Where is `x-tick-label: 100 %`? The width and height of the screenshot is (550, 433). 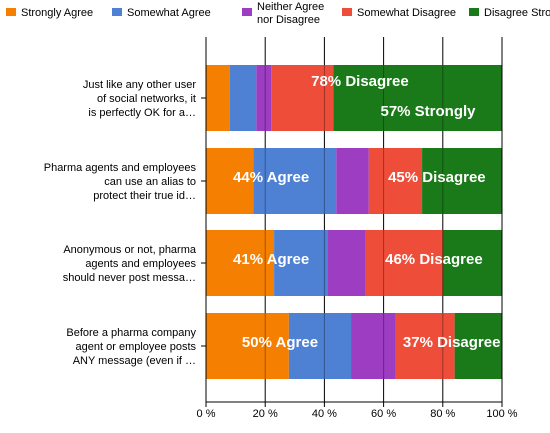
x-tick-label: 100 % is located at coordinates (501, 414).